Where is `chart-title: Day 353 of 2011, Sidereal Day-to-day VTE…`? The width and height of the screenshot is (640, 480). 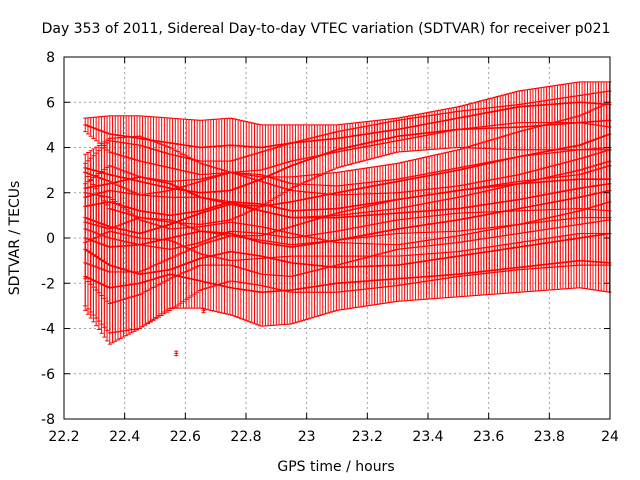
chart-title: Day 353 of 2011, Sidereal Day-to-day VTE… is located at coordinates (326, 29).